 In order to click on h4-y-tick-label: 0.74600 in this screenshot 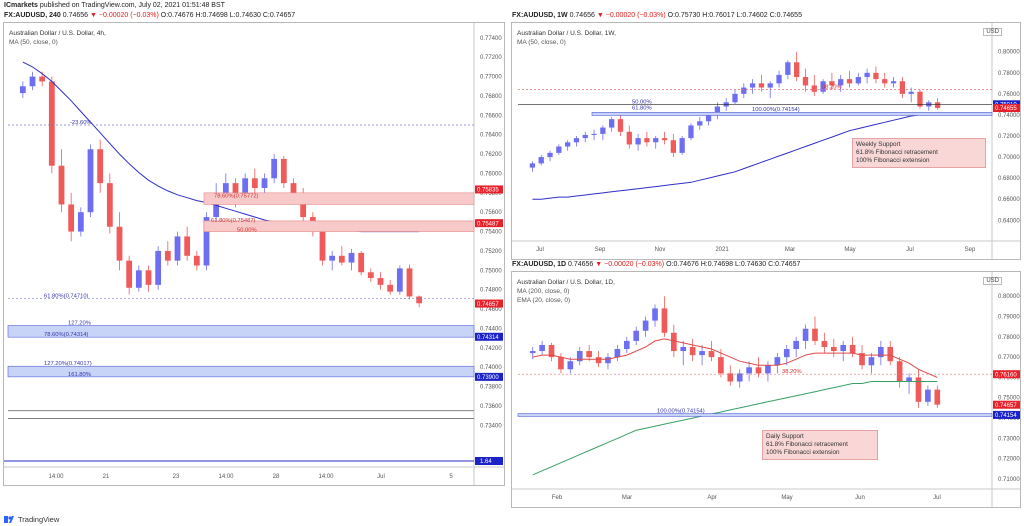, I will do `click(491, 310)`.